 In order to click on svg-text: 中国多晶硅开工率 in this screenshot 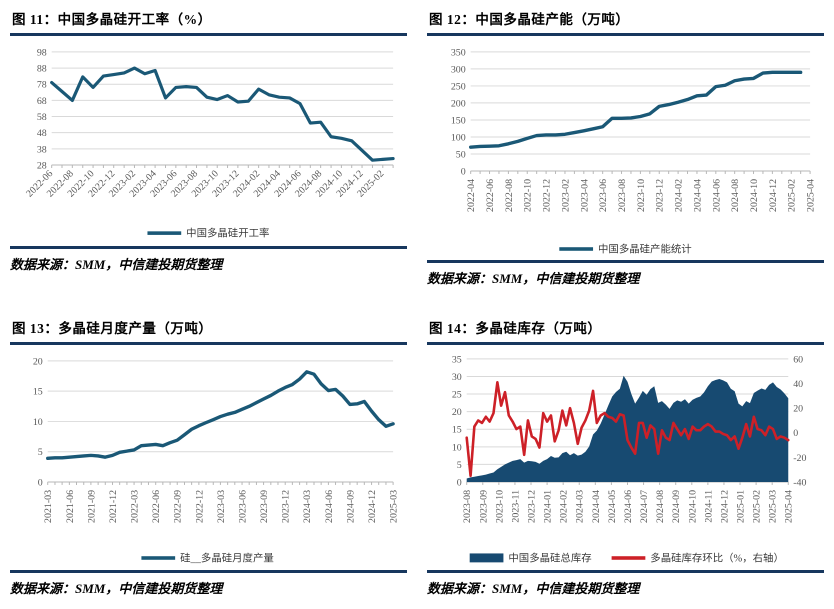, I will do `click(227, 232)`.